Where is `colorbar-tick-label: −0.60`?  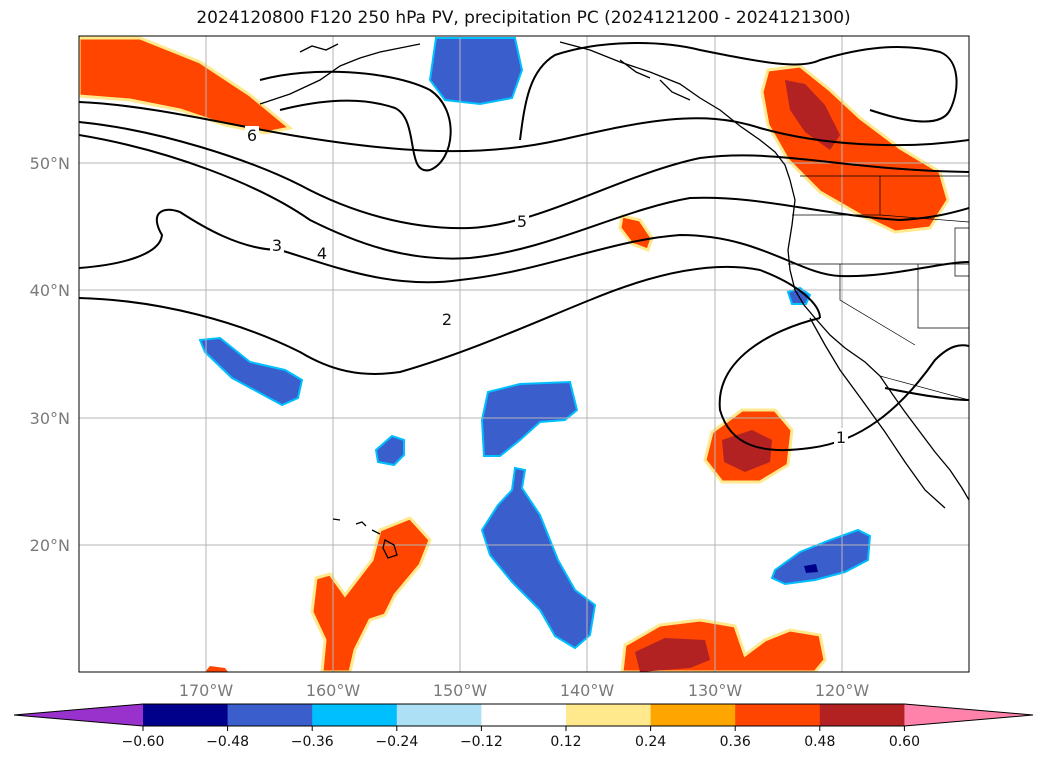 colorbar-tick-label: −0.60 is located at coordinates (143, 742).